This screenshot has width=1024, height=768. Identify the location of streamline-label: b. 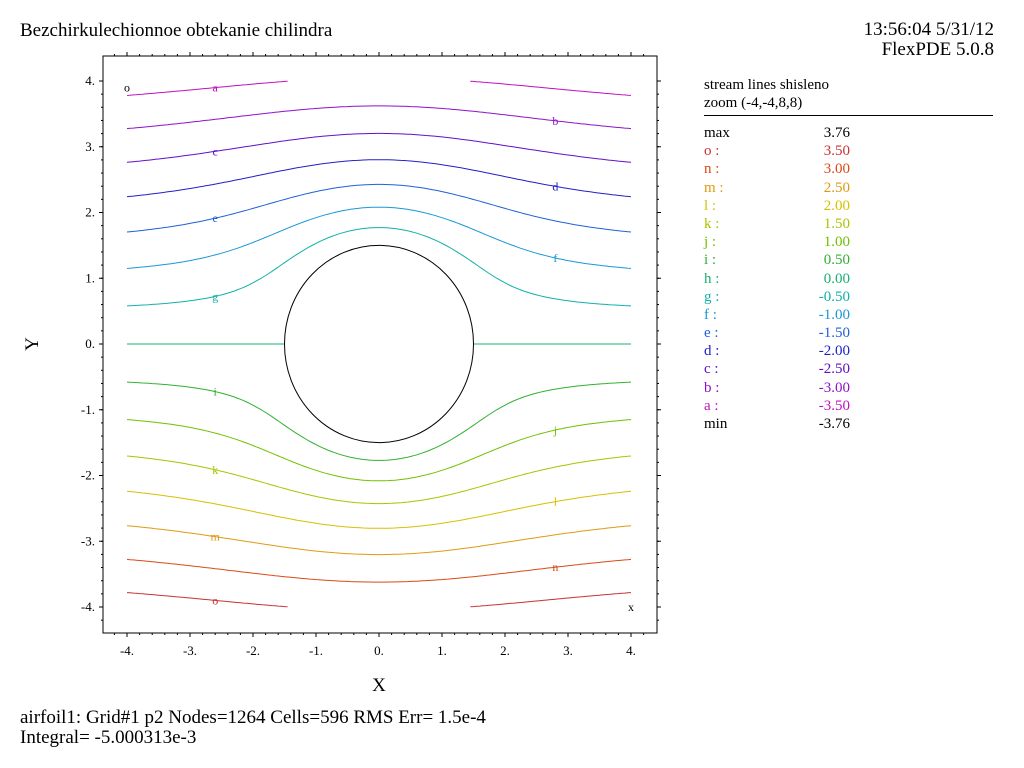
(555, 121).